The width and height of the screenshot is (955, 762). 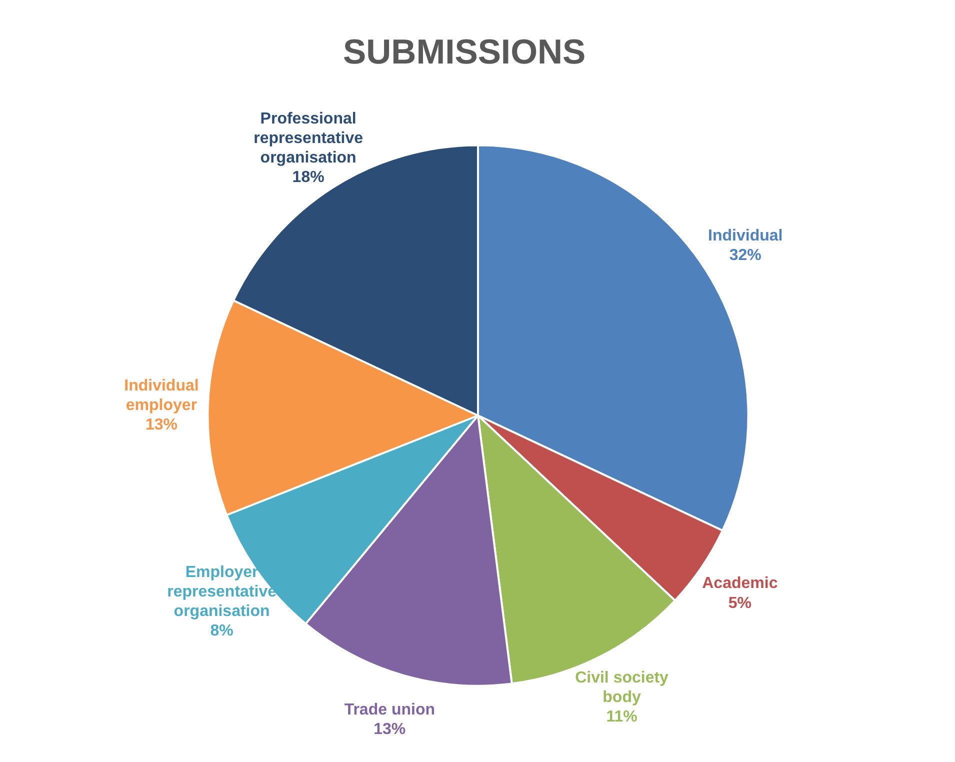 I want to click on data-label: 18%, so click(x=308, y=177).